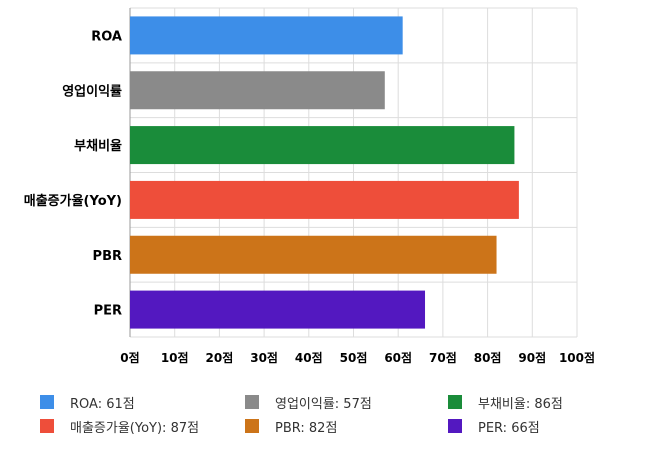  Describe the element at coordinates (398, 357) in the screenshot. I see `x-tick-label: 60점` at that location.